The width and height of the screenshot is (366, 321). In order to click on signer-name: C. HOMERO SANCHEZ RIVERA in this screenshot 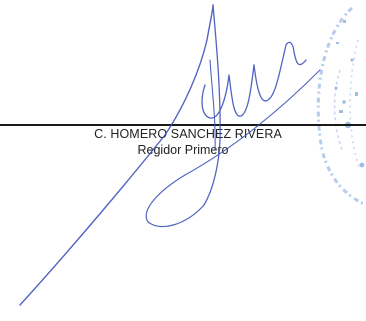, I will do `click(188, 134)`.